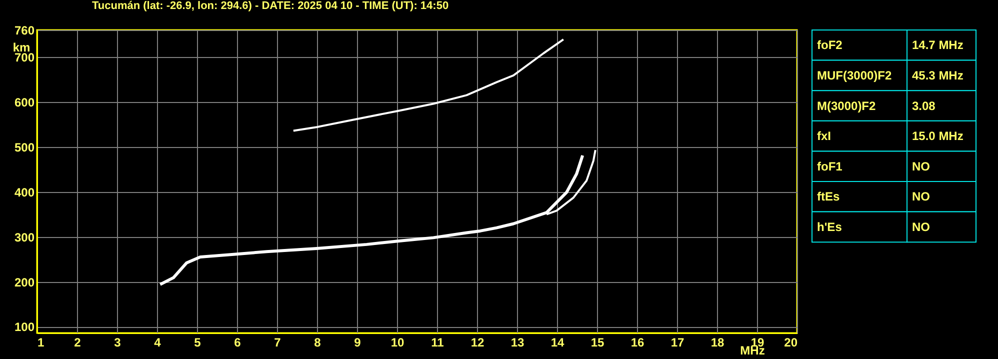 The height and width of the screenshot is (359, 998). I want to click on y-tick-label: 600, so click(24, 102).